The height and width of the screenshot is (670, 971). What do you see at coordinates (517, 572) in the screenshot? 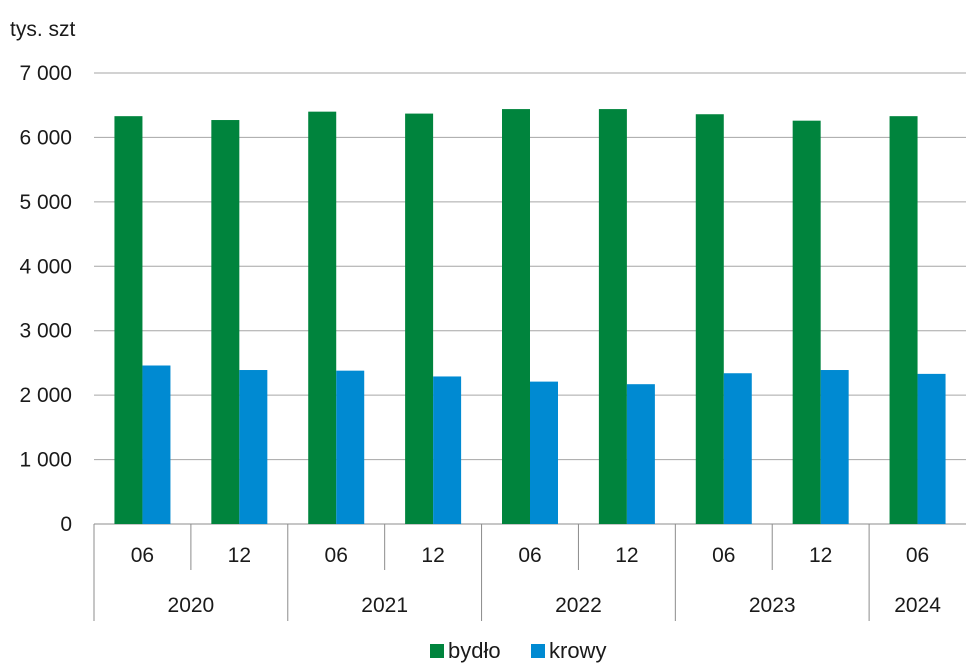
I see `x-axis: 06 12 06 12 06 12 06 12 06 2020 2021 2022 2023 2024` at bounding box center [517, 572].